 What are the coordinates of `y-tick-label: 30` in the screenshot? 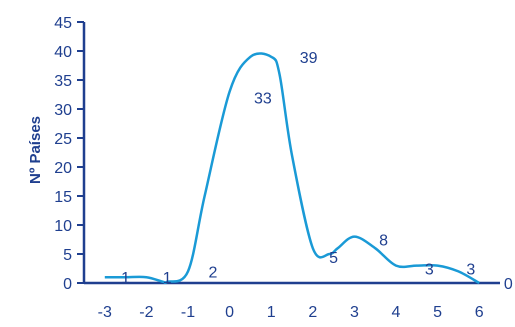 It's located at (63, 110).